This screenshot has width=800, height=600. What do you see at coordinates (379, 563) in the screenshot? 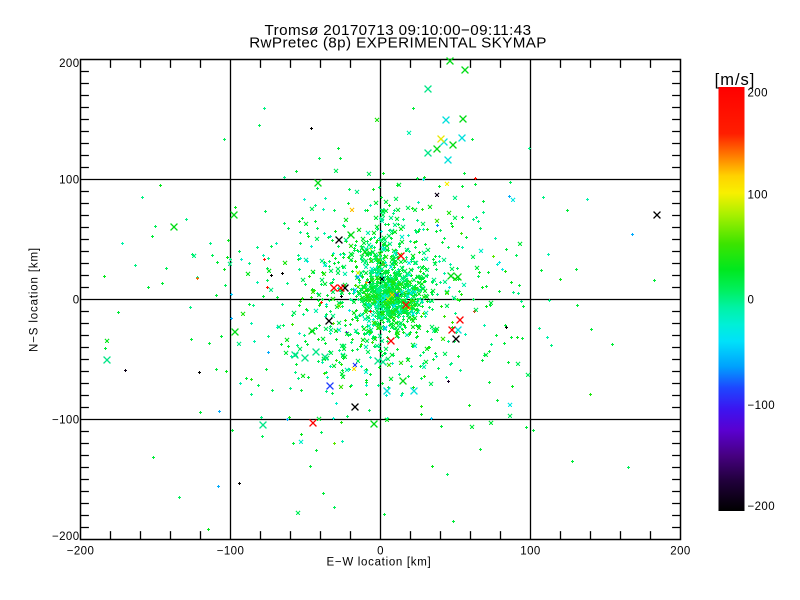
I see `svg-text: E−W location [km]` at bounding box center [379, 563].